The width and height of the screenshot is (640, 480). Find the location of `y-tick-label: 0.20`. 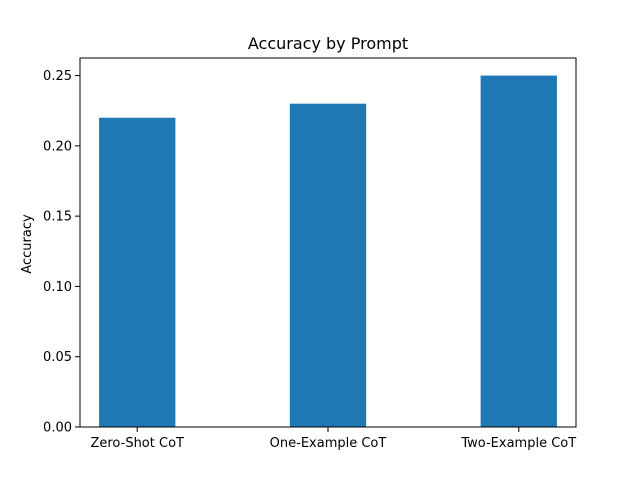

y-tick-label: 0.20 is located at coordinates (57, 146).